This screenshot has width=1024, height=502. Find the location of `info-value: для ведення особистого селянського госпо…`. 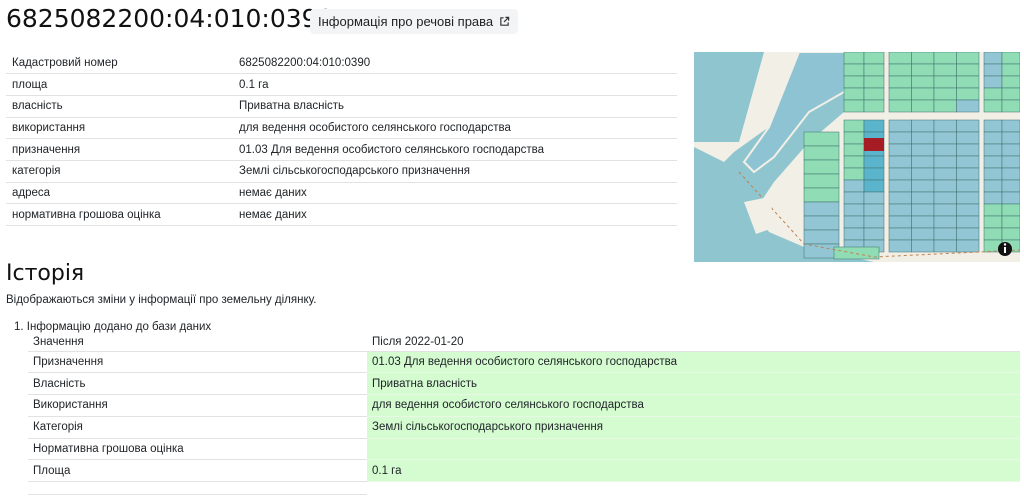

info-value: для ведення особистого селянського госпо… is located at coordinates (455, 128).